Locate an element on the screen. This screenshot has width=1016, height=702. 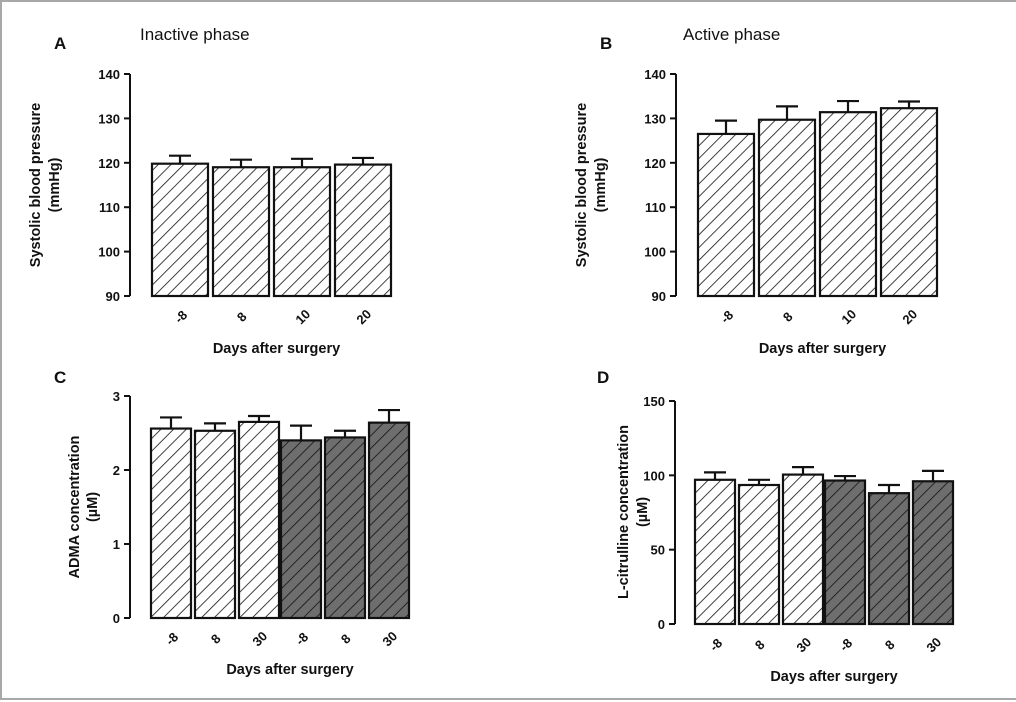
panel-subtitle: Inactive phase is located at coordinates (195, 34).